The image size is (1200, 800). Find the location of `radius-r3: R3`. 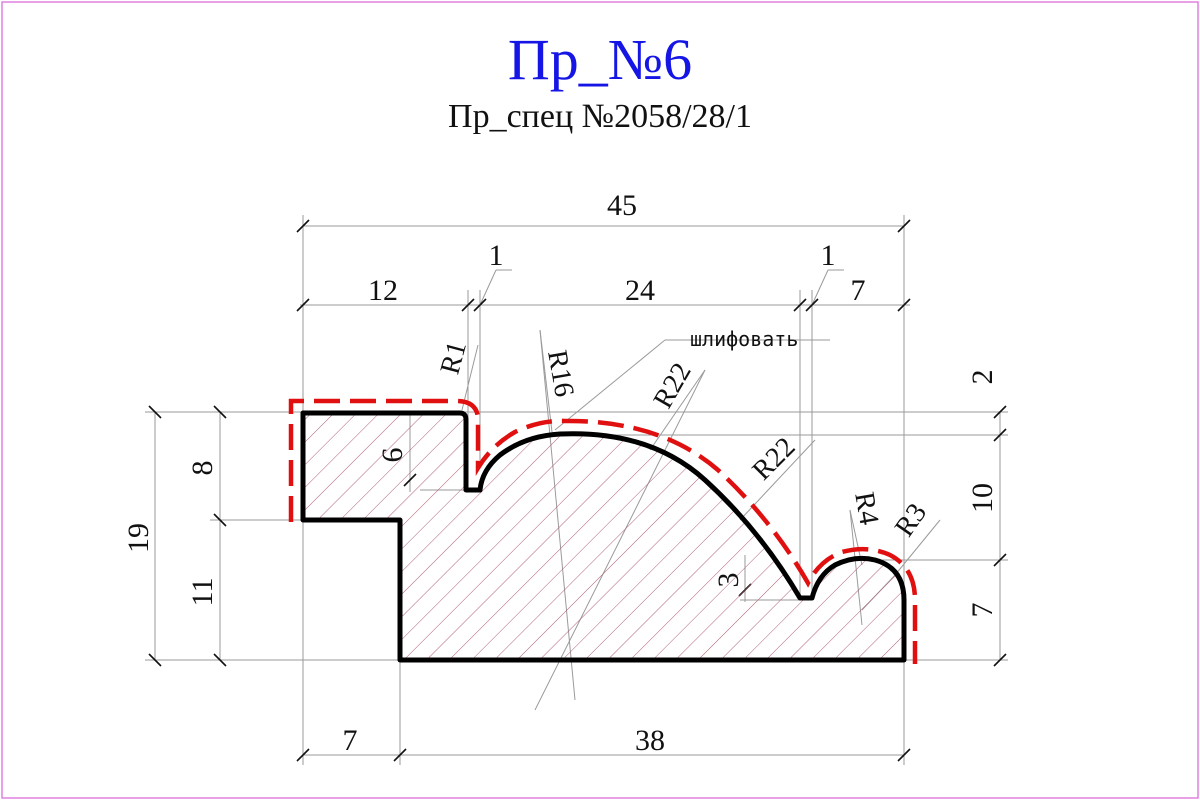

radius-r3: R3 is located at coordinates (911, 520).